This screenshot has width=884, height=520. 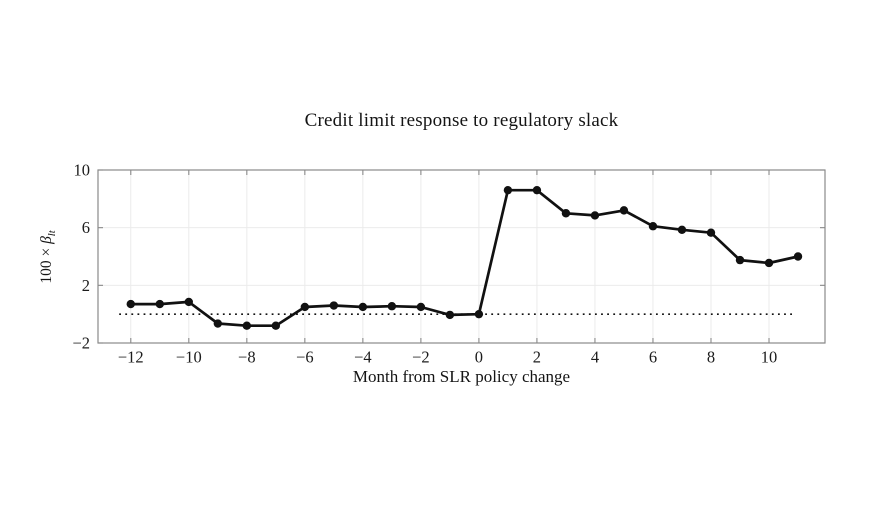 I want to click on x-tick-label: −12, so click(x=131, y=357).